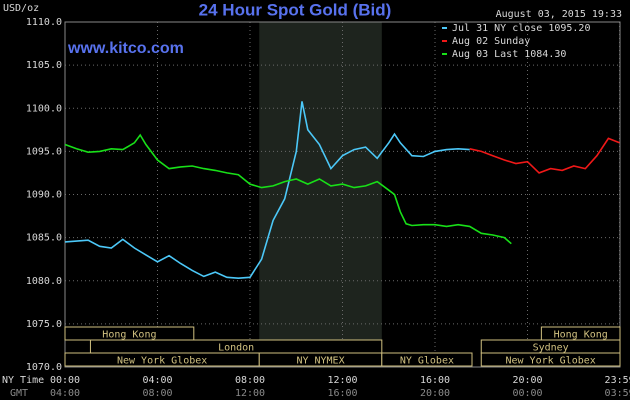 This screenshot has height=400, width=630. What do you see at coordinates (342, 393) in the screenshot?
I see `gmt-tick-label: 16:00` at bounding box center [342, 393].